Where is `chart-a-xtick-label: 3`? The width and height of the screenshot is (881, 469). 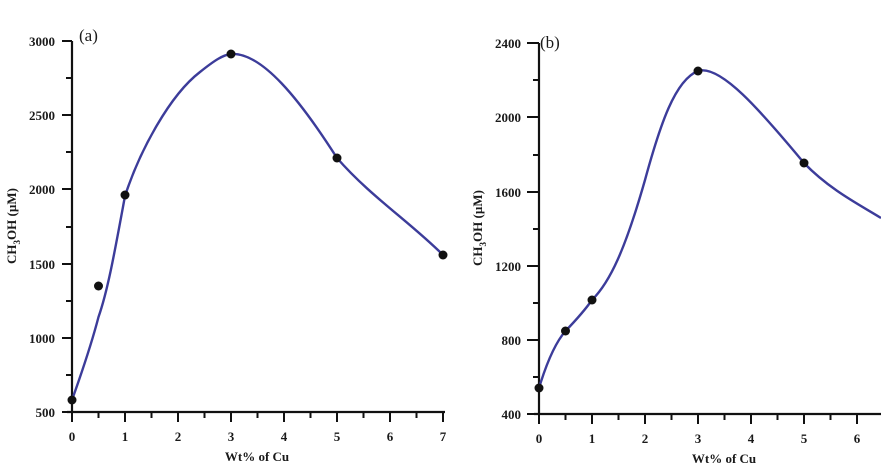
chart-a-xtick-label: 3 is located at coordinates (231, 436).